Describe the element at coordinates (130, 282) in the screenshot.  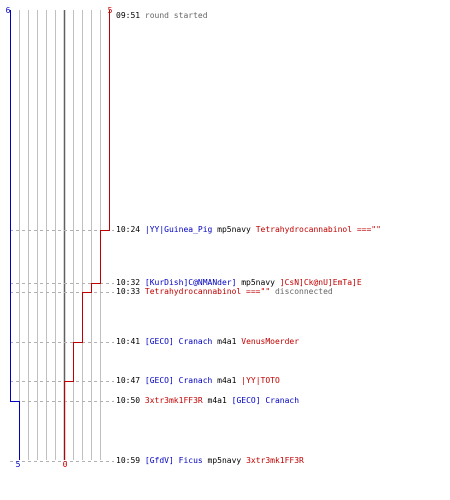
I see `event-time: 10:32` at that location.